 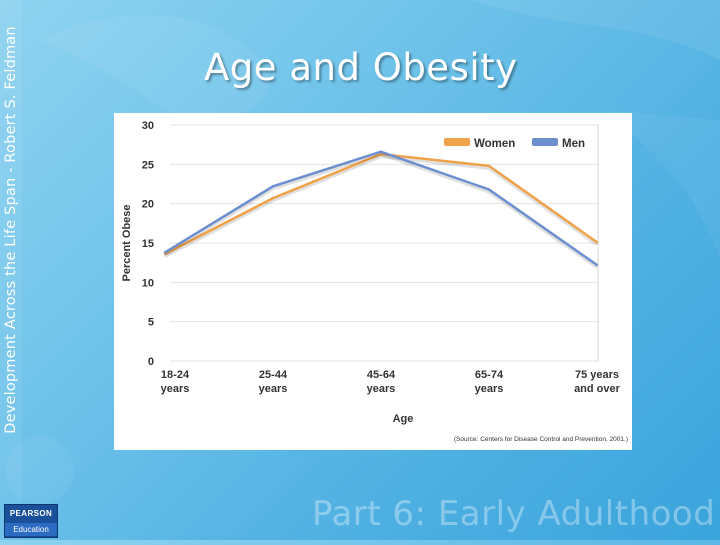 I want to click on y-tick-label: 0, so click(x=151, y=362).